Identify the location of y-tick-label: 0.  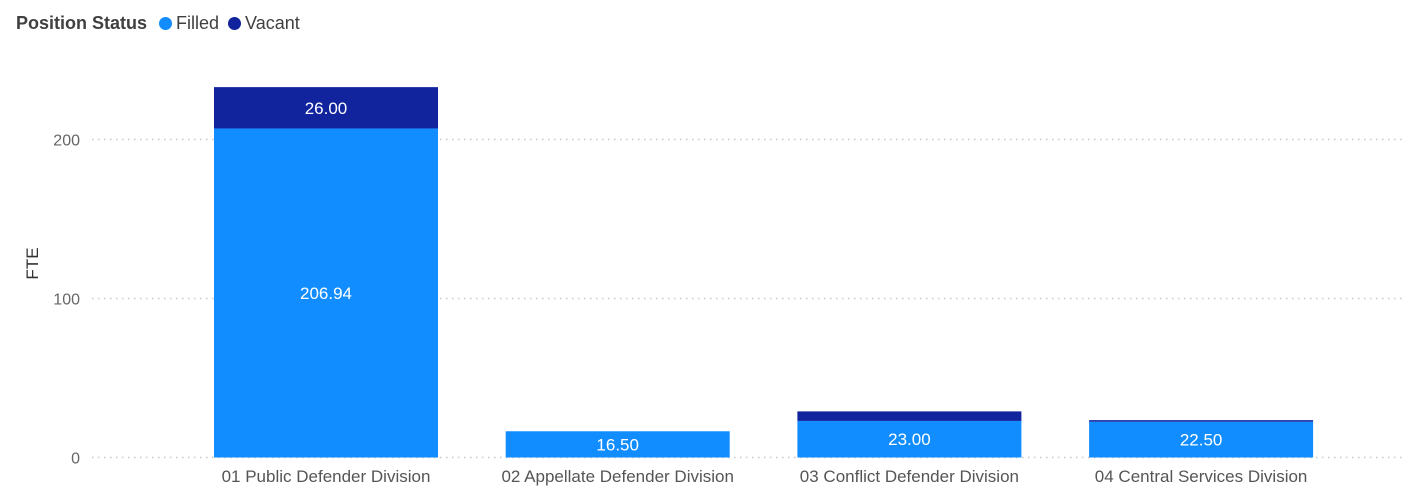
(75, 459).